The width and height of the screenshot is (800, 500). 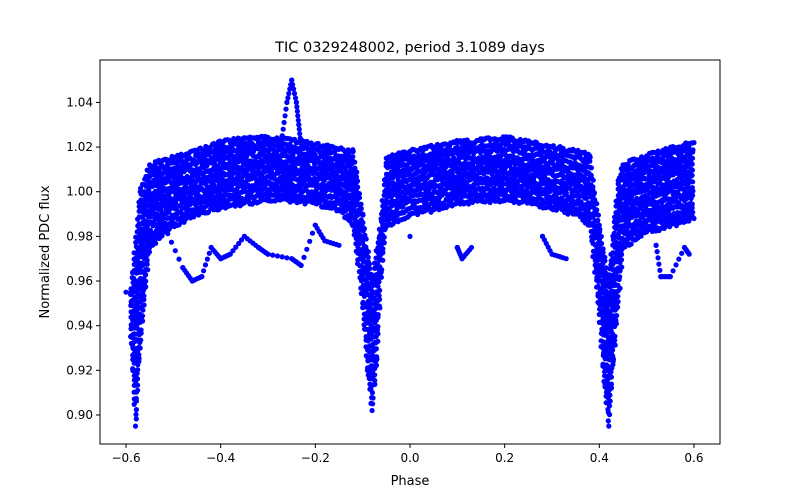 I want to click on x-axis-ticks: −0.6 −0.4 −0.2 0.0 0.2 0.4 0.6, so click(x=407, y=454).